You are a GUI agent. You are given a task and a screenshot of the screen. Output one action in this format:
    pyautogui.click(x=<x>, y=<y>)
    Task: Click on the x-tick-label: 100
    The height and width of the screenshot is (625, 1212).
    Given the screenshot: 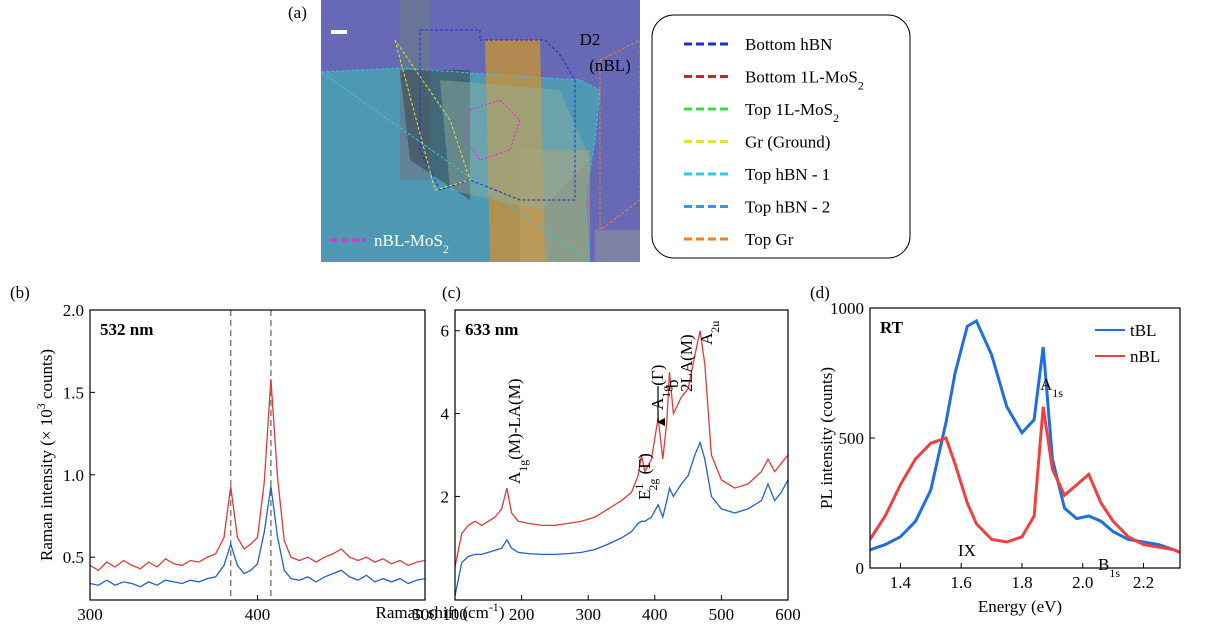 What is the action you would take?
    pyautogui.click(x=455, y=614)
    